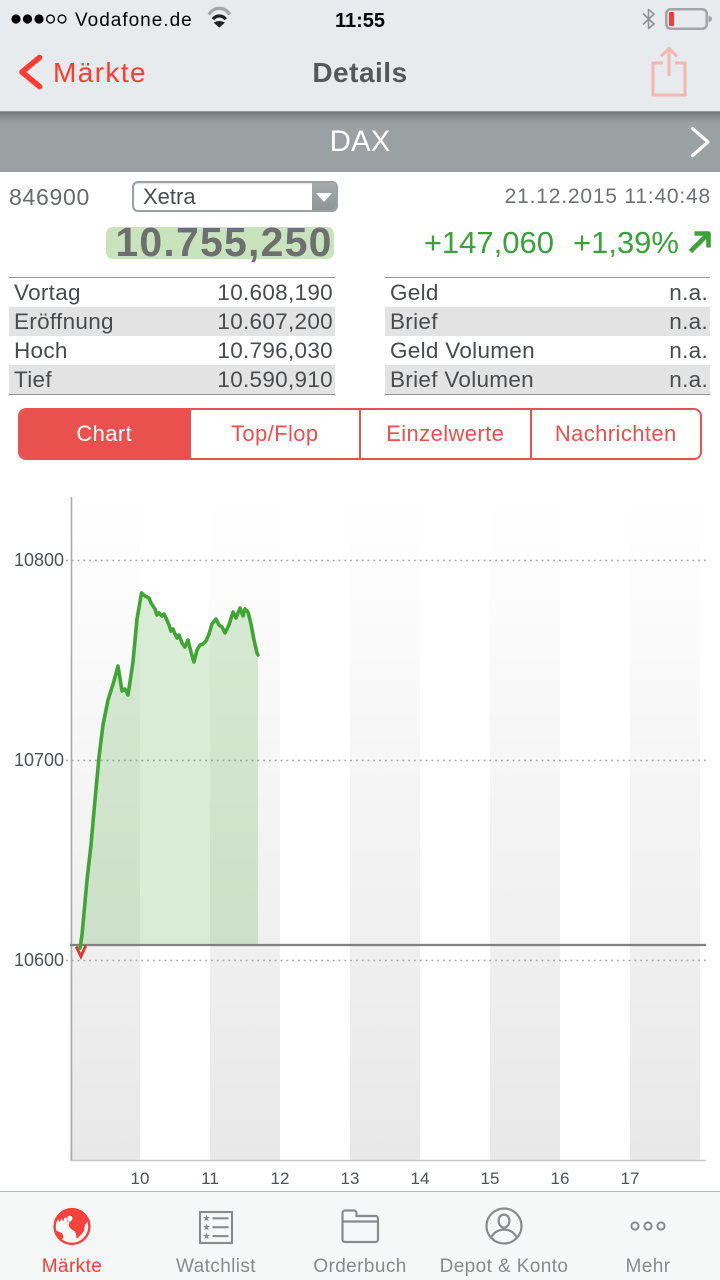  Describe the element at coordinates (420, 1178) in the screenshot. I see `svg-text: 14` at that location.